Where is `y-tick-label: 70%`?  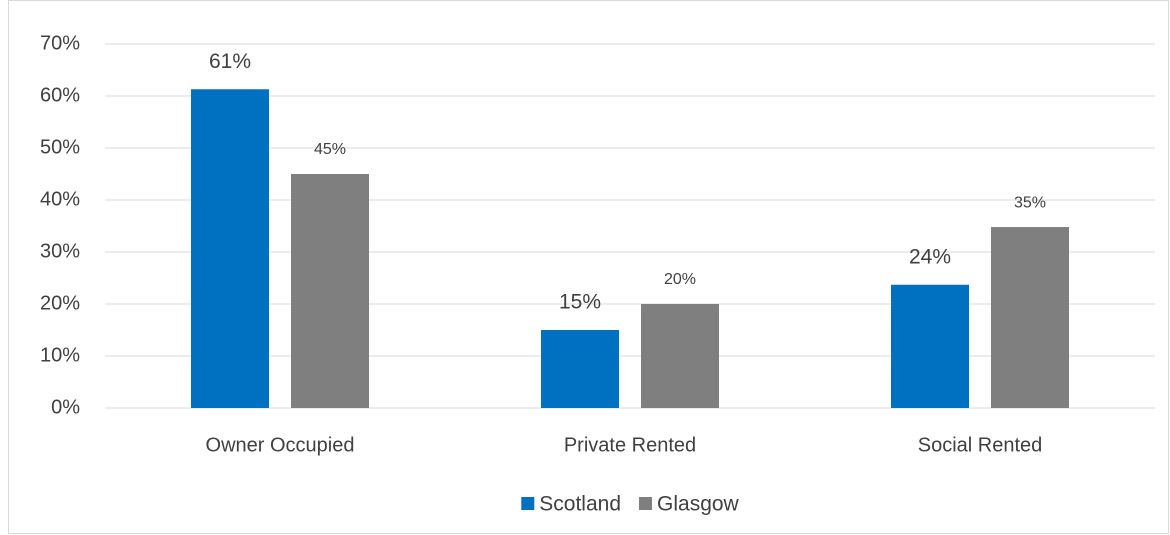 y-tick-label: 70% is located at coordinates (60, 43).